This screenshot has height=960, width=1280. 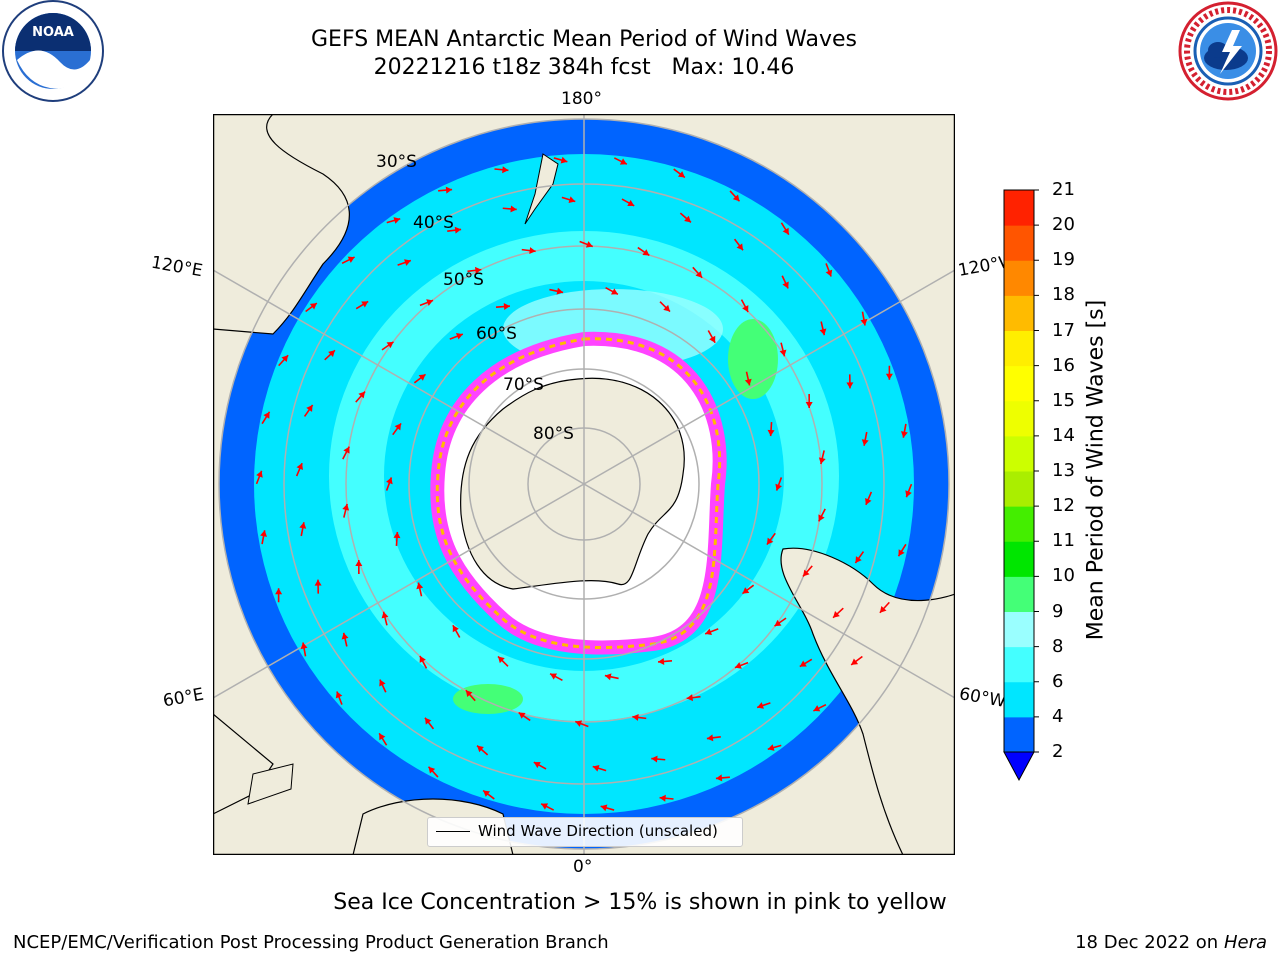 I want to click on colorbar-tick-label: 14, so click(x=1063, y=435).